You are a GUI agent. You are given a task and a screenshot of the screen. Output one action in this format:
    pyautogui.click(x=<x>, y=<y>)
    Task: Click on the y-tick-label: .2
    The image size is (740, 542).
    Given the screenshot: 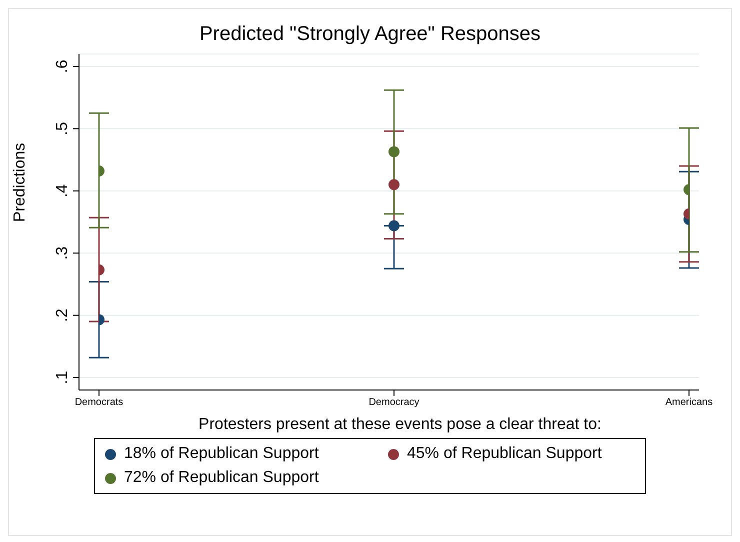 What is the action you would take?
    pyautogui.click(x=62, y=315)
    